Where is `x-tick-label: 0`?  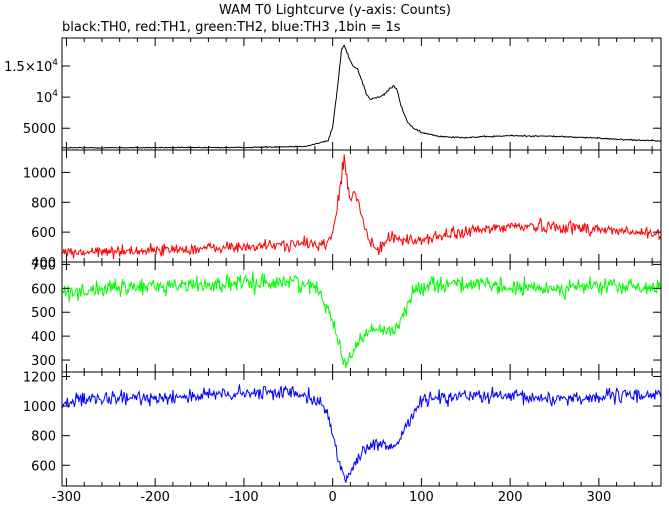 x-tick-label: 0 is located at coordinates (333, 497).